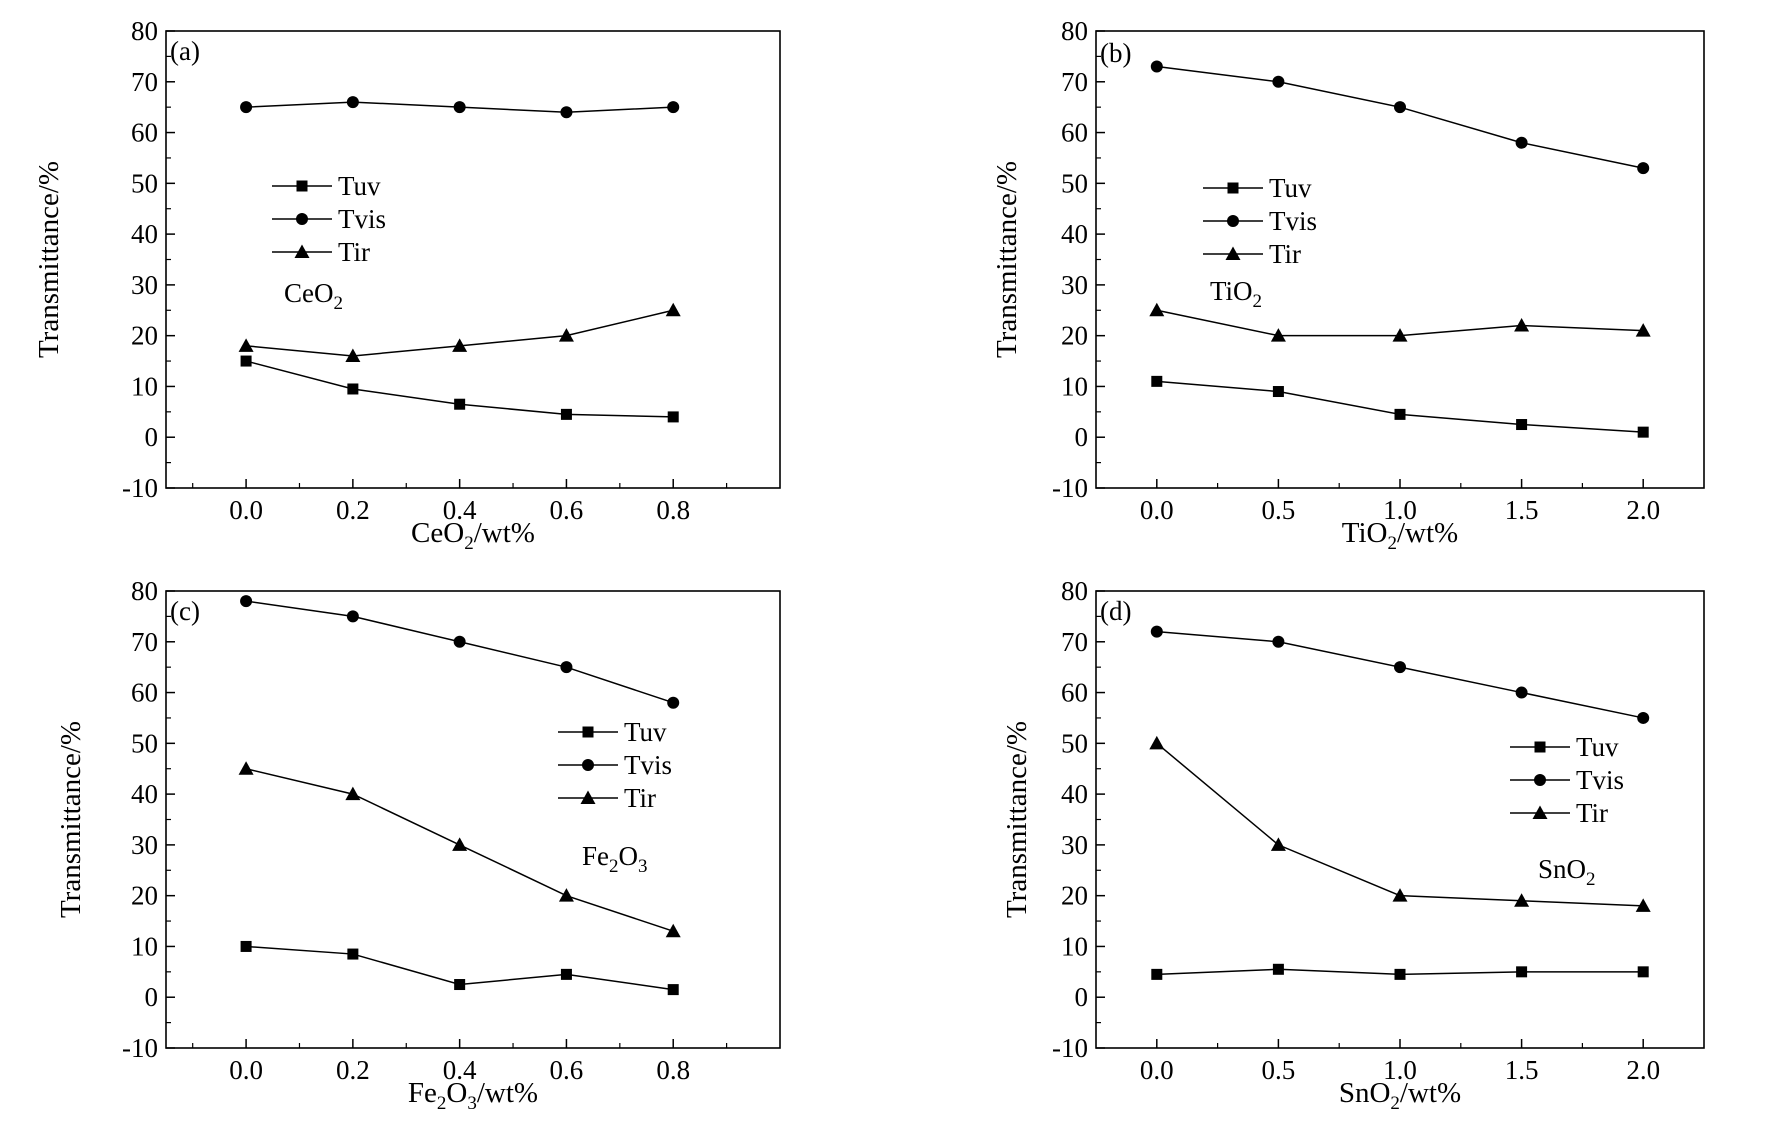 Image resolution: width=1790 pixels, height=1128 pixels. What do you see at coordinates (472, 1103) in the screenshot?
I see `x-axis-label-sub2: 3` at bounding box center [472, 1103].